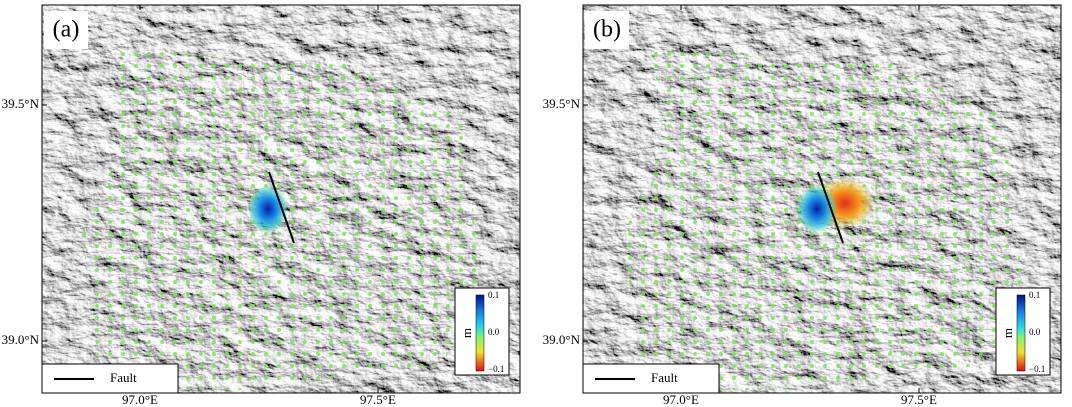 This screenshot has width=1072, height=407. I want to click on panel-label: (b), so click(607, 30).